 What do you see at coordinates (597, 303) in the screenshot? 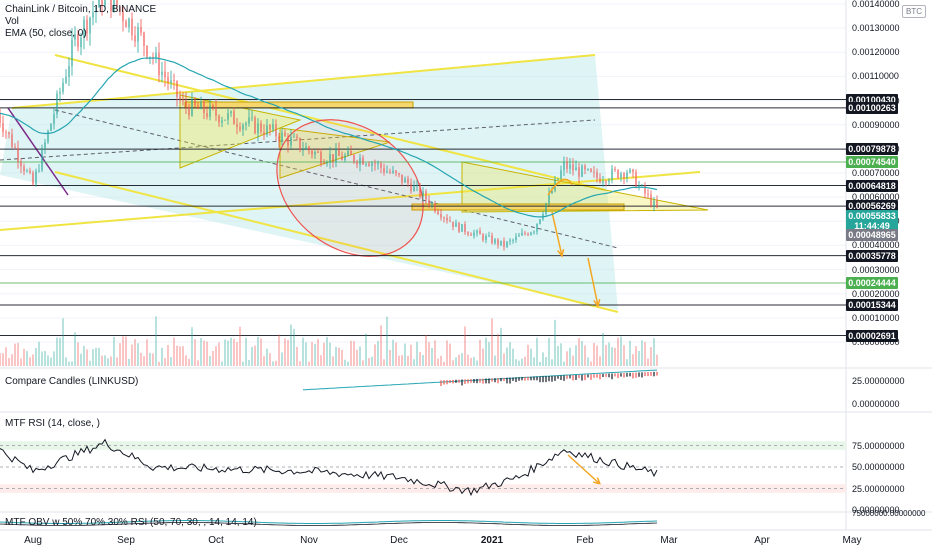
I see `forecast-arrow-2-head` at bounding box center [597, 303].